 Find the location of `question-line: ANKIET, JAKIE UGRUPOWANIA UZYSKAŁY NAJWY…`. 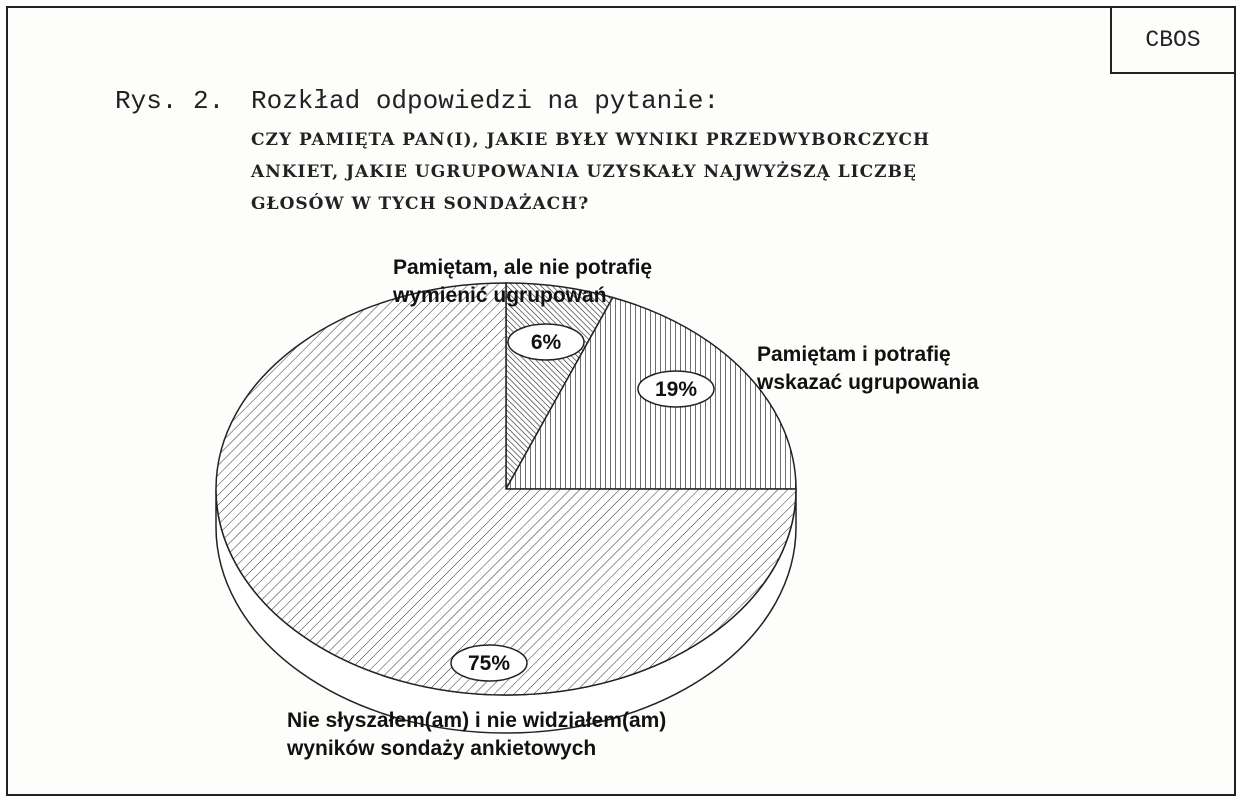

question-line: ANKIET, JAKIE UGRUPOWANIA UZYSKAŁY NAJWY… is located at coordinates (584, 172).